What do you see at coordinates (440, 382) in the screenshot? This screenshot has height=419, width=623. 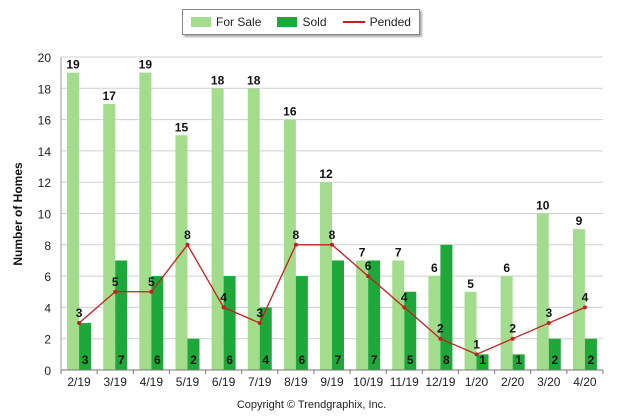 I see `x-tick-label: 12/19` at bounding box center [440, 382].